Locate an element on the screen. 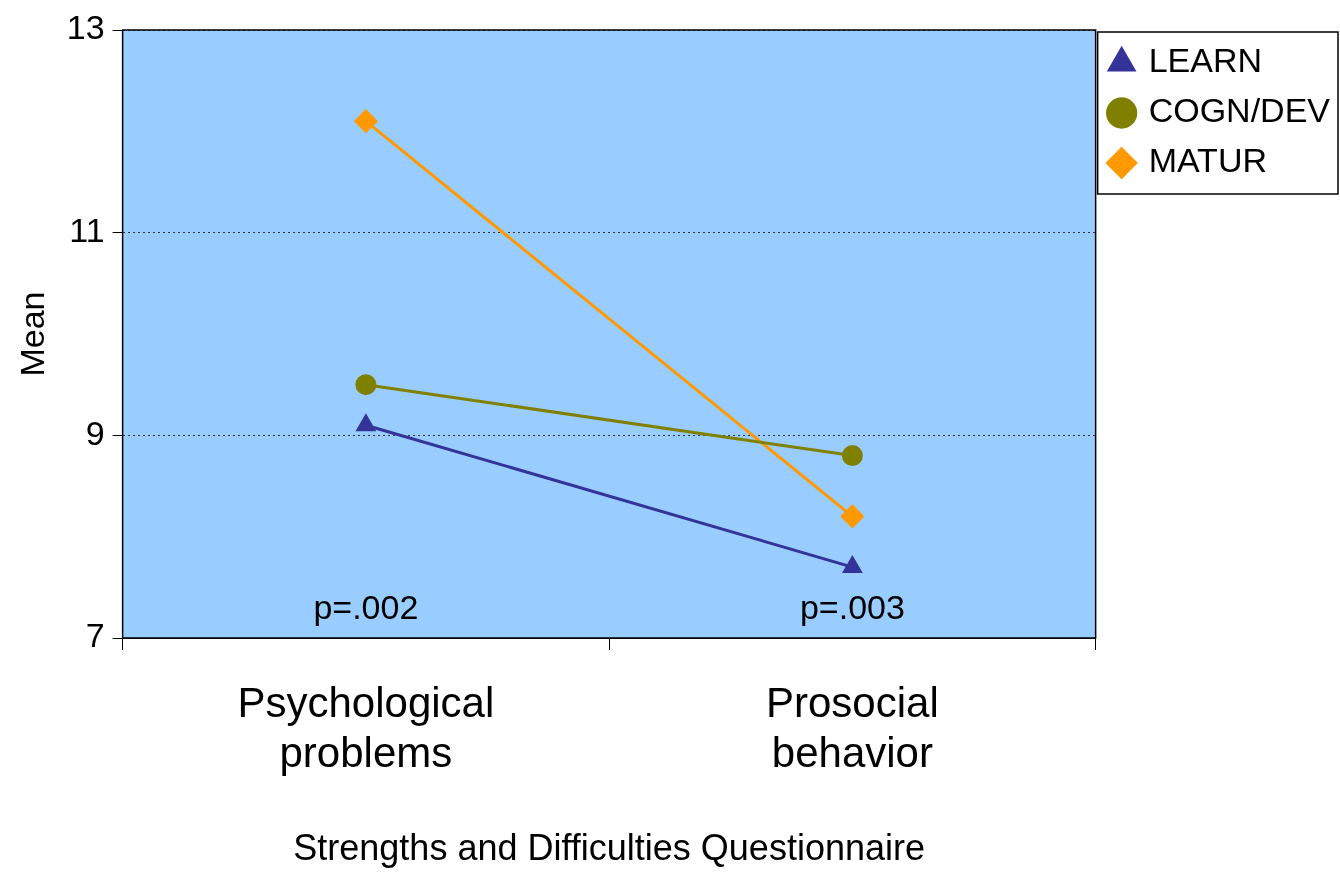 The image size is (1340, 881). y-tick-label: 13 is located at coordinates (85, 27).